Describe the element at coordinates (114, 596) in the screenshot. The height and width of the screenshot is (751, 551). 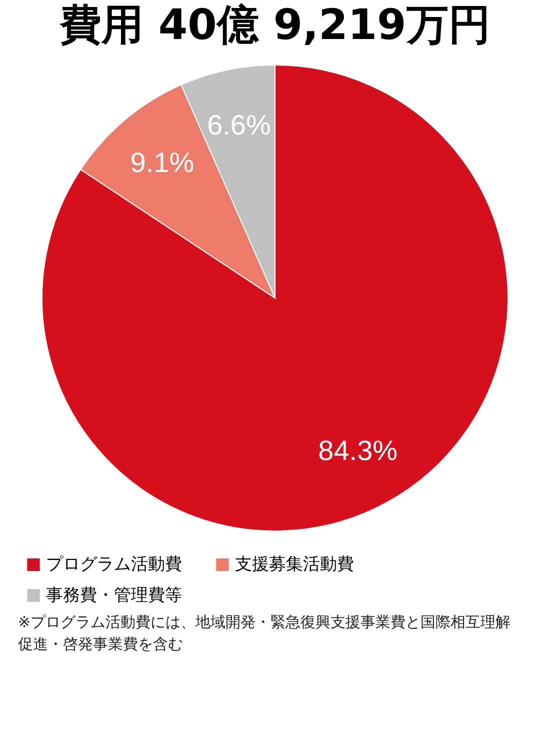
I see `legend-label: 事務費・管理費等` at that location.